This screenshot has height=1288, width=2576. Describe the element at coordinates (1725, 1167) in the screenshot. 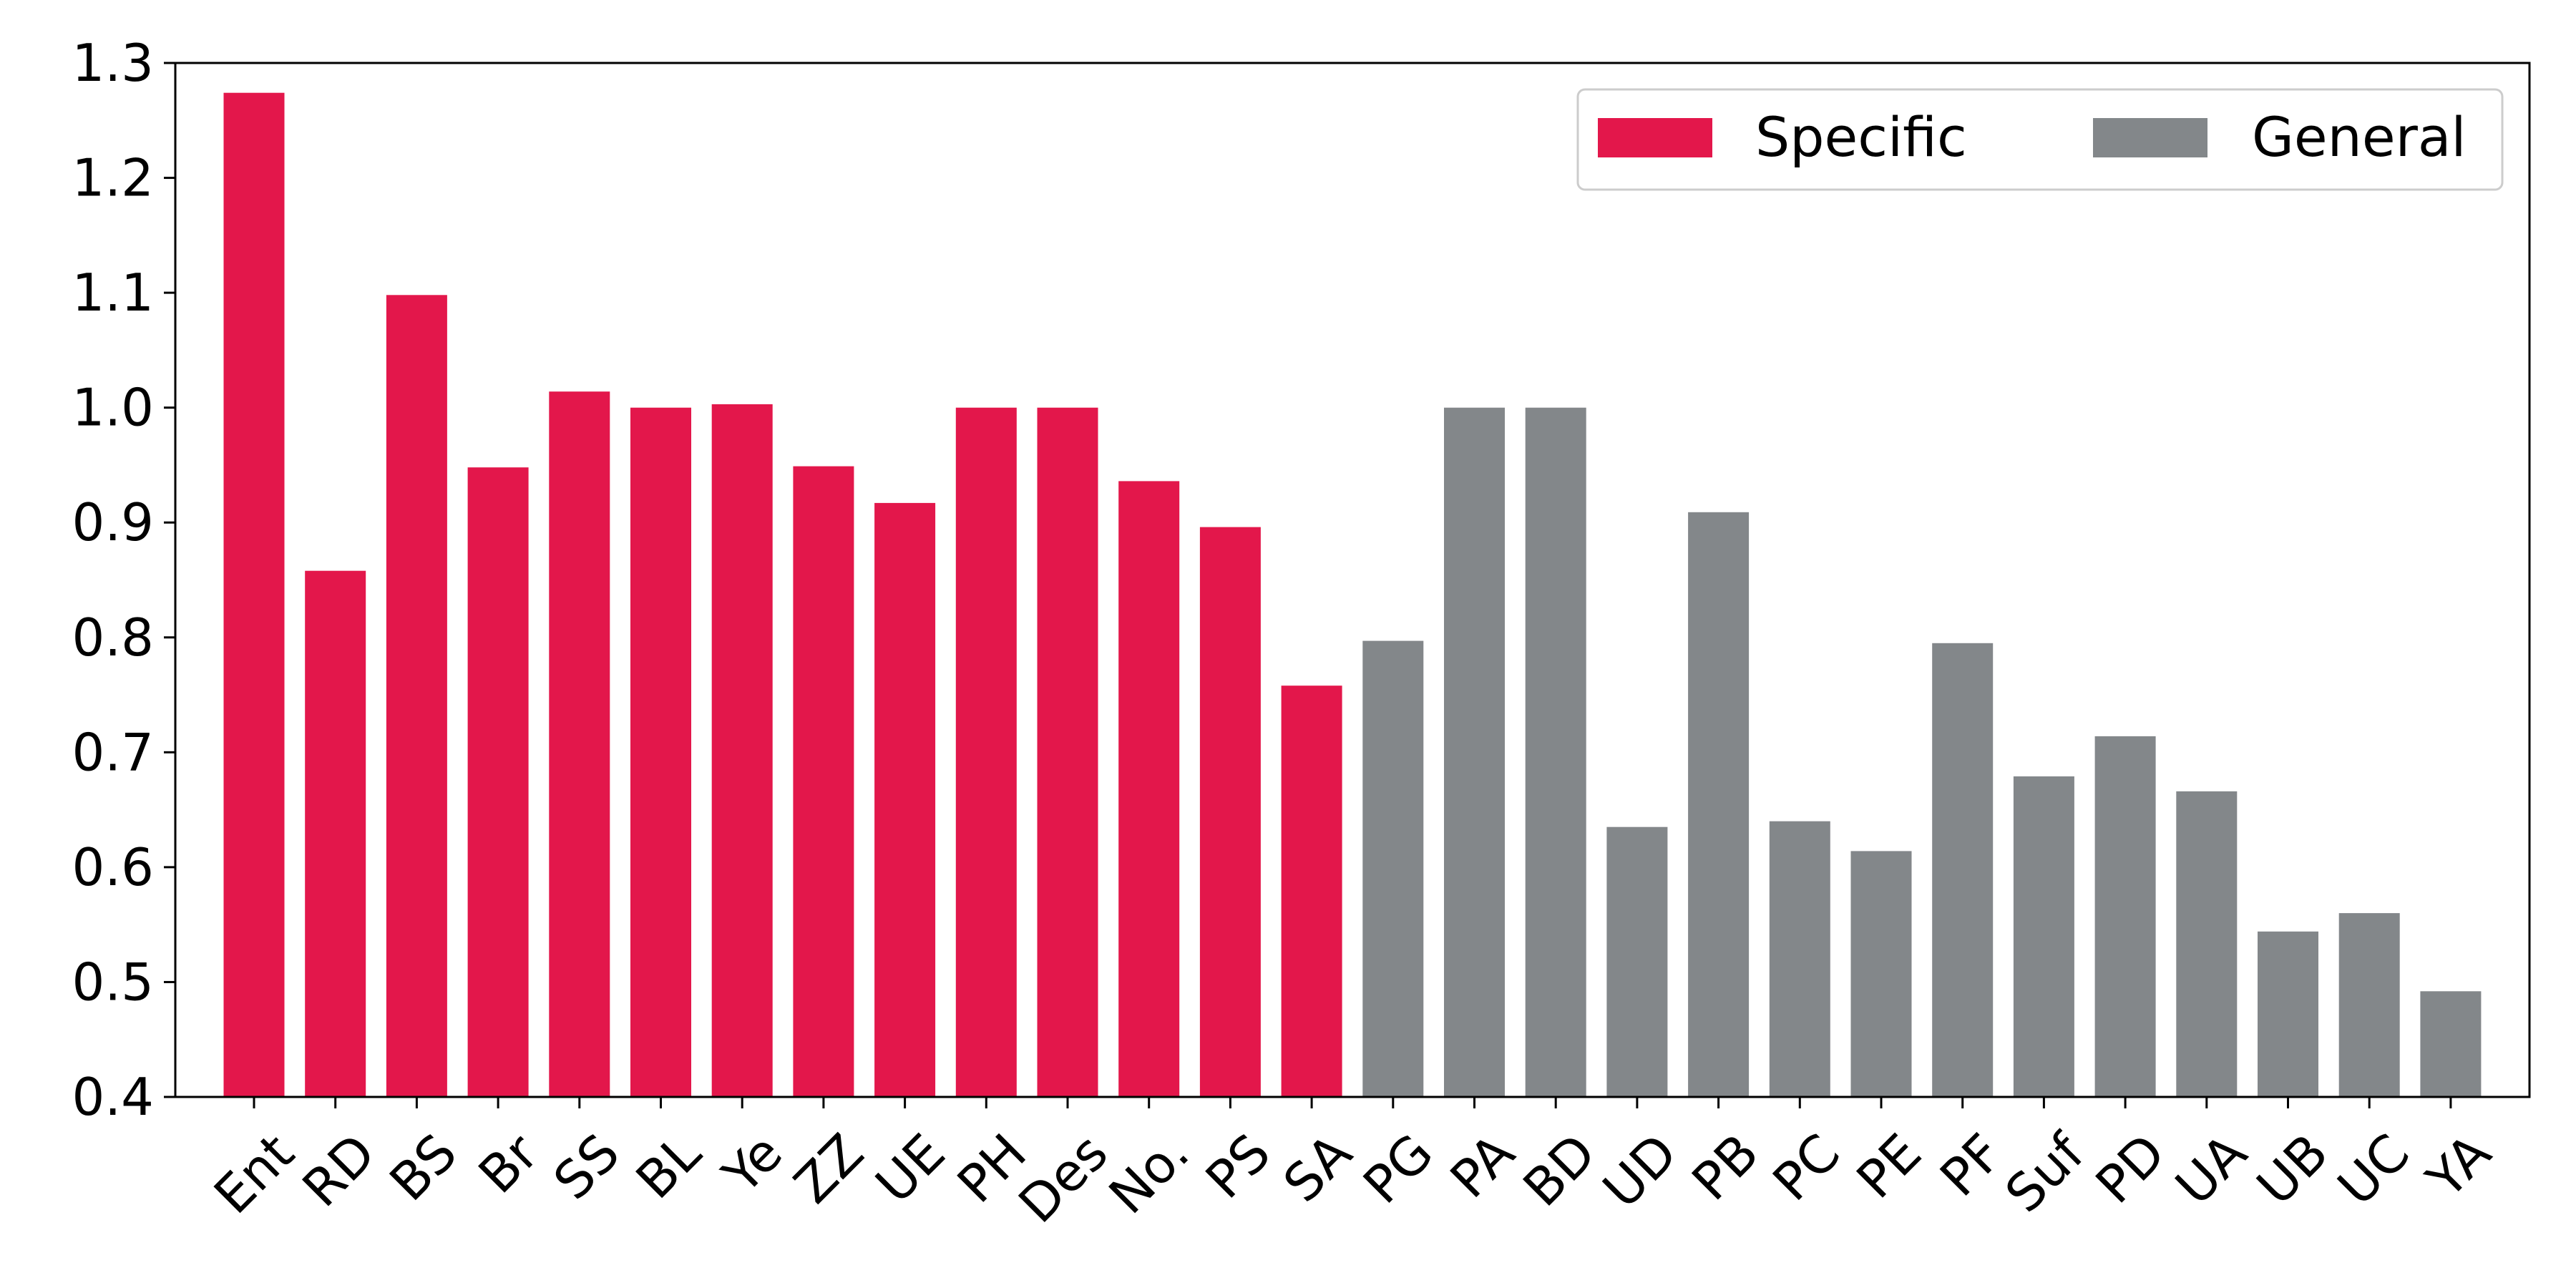

I see `x-tick-label-pb: PB` at that location.